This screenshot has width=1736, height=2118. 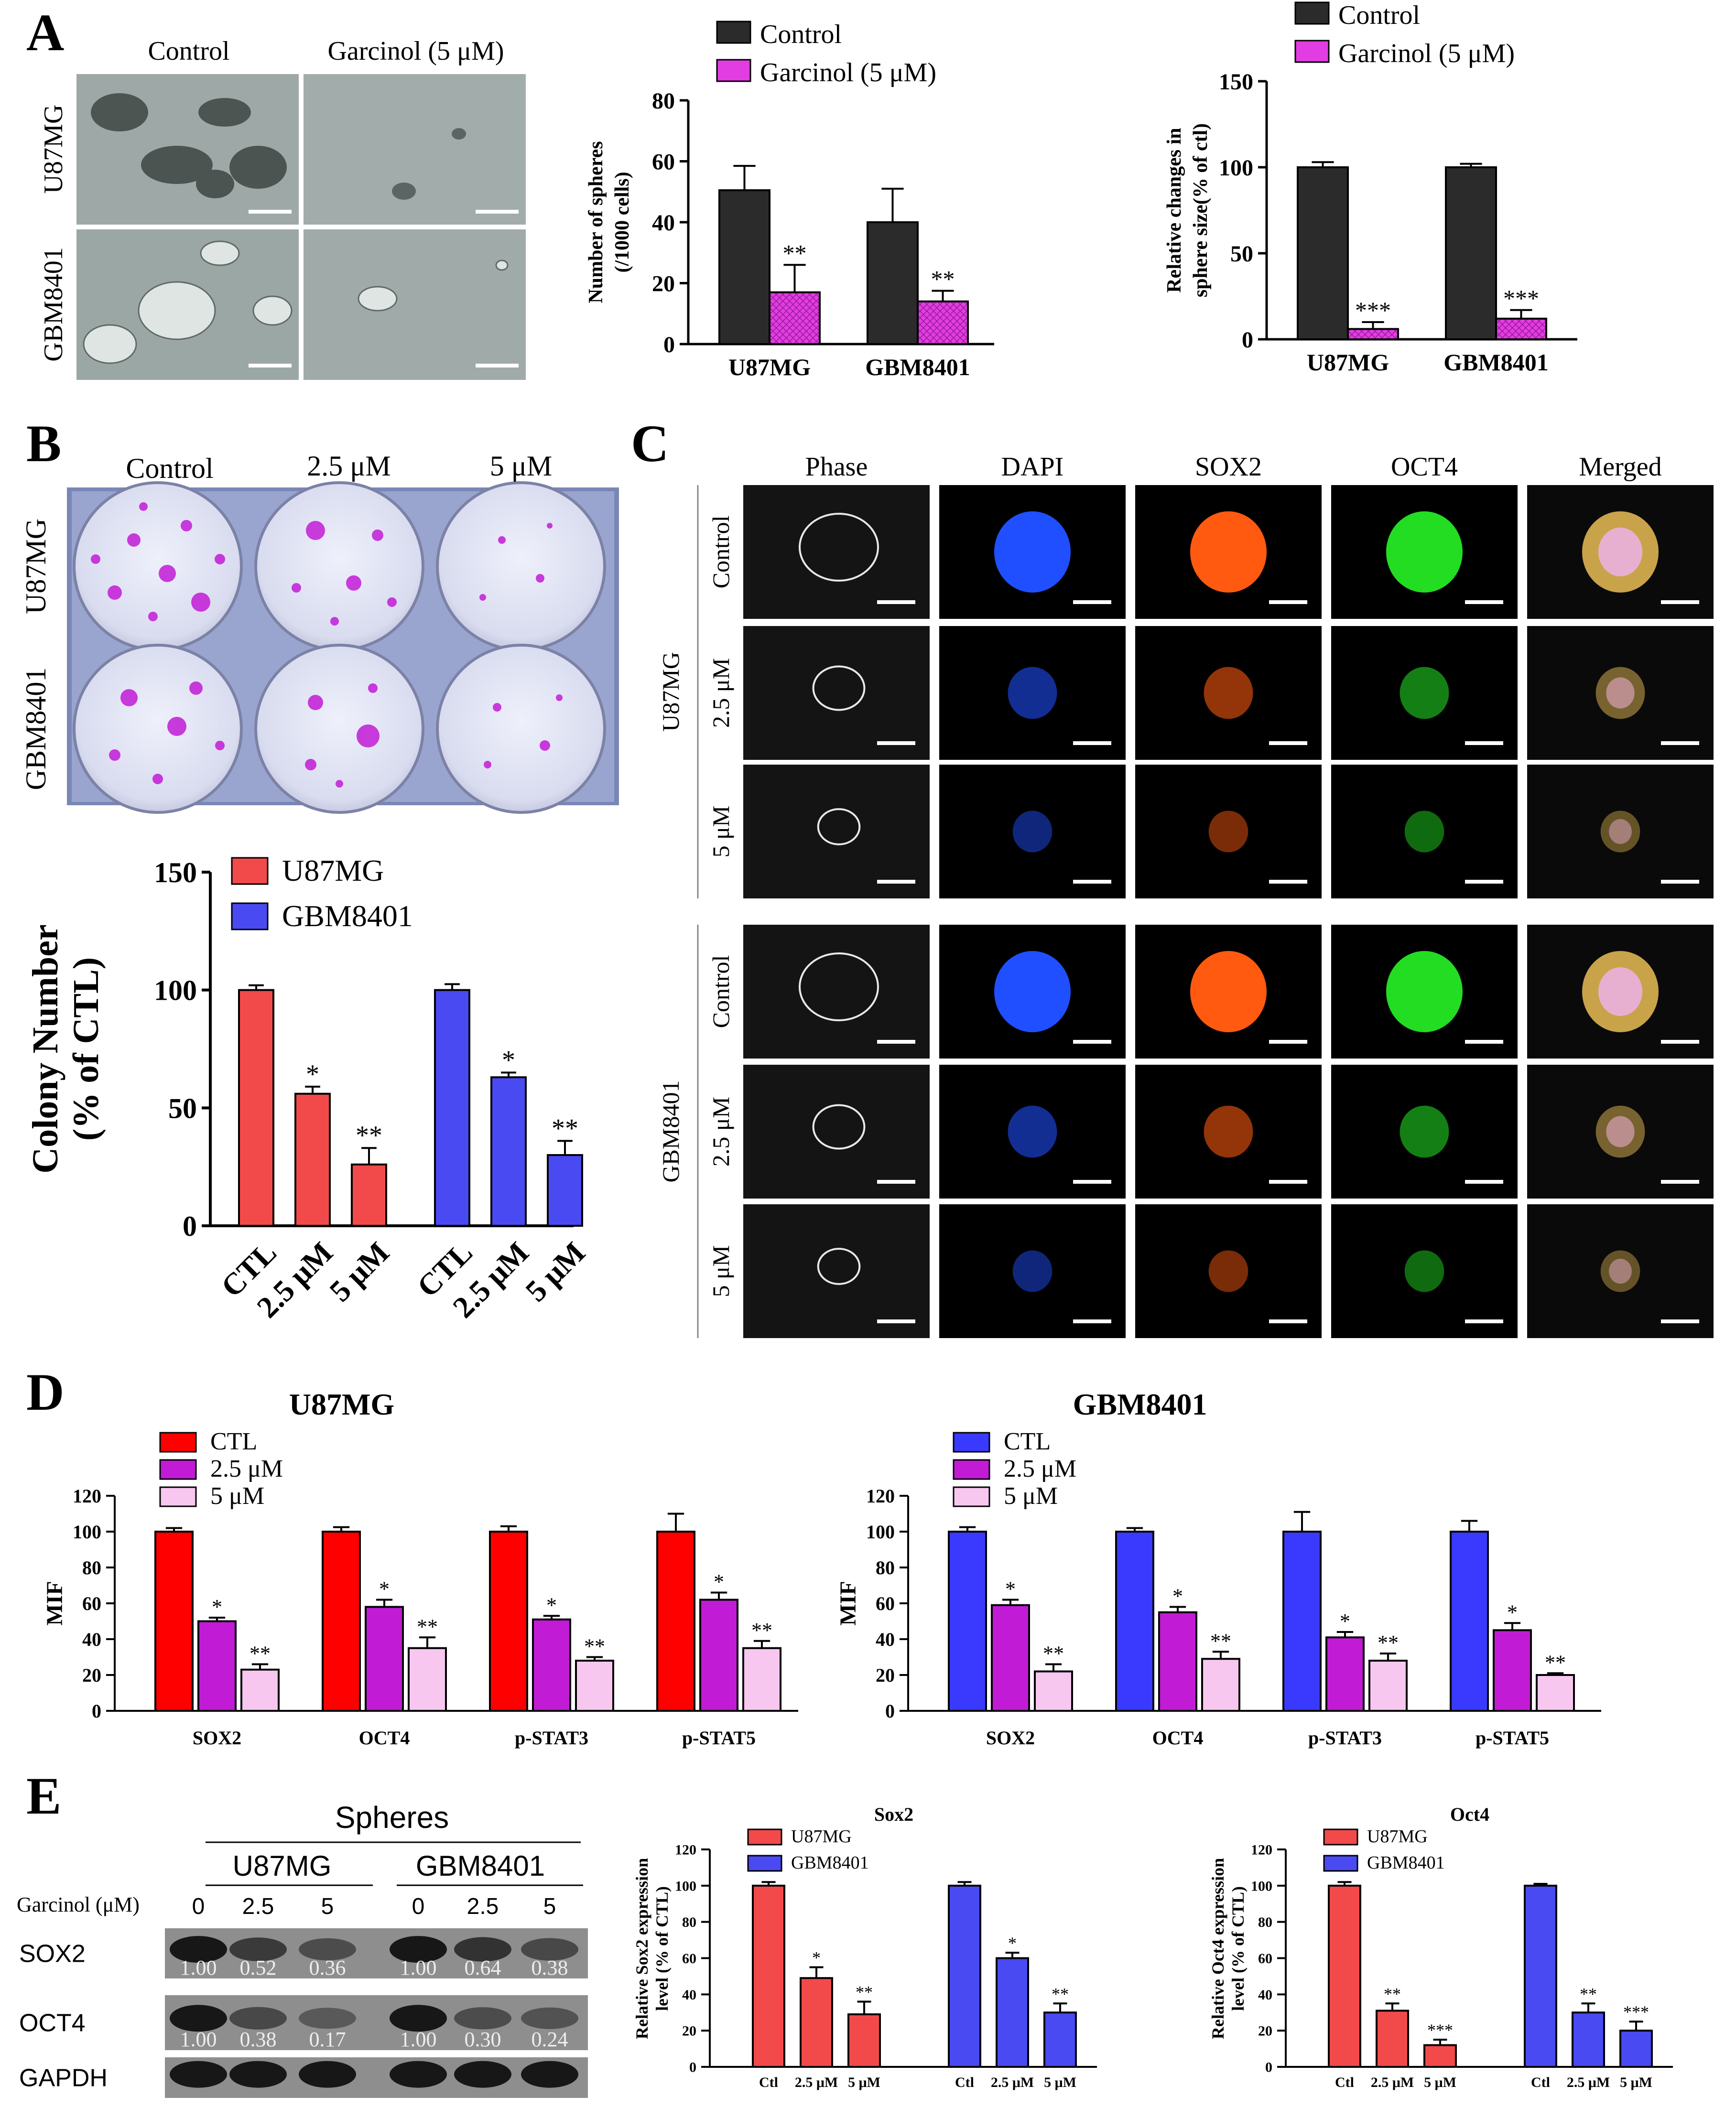 I want to click on densitometry-value: 1.00, so click(x=198, y=2039).